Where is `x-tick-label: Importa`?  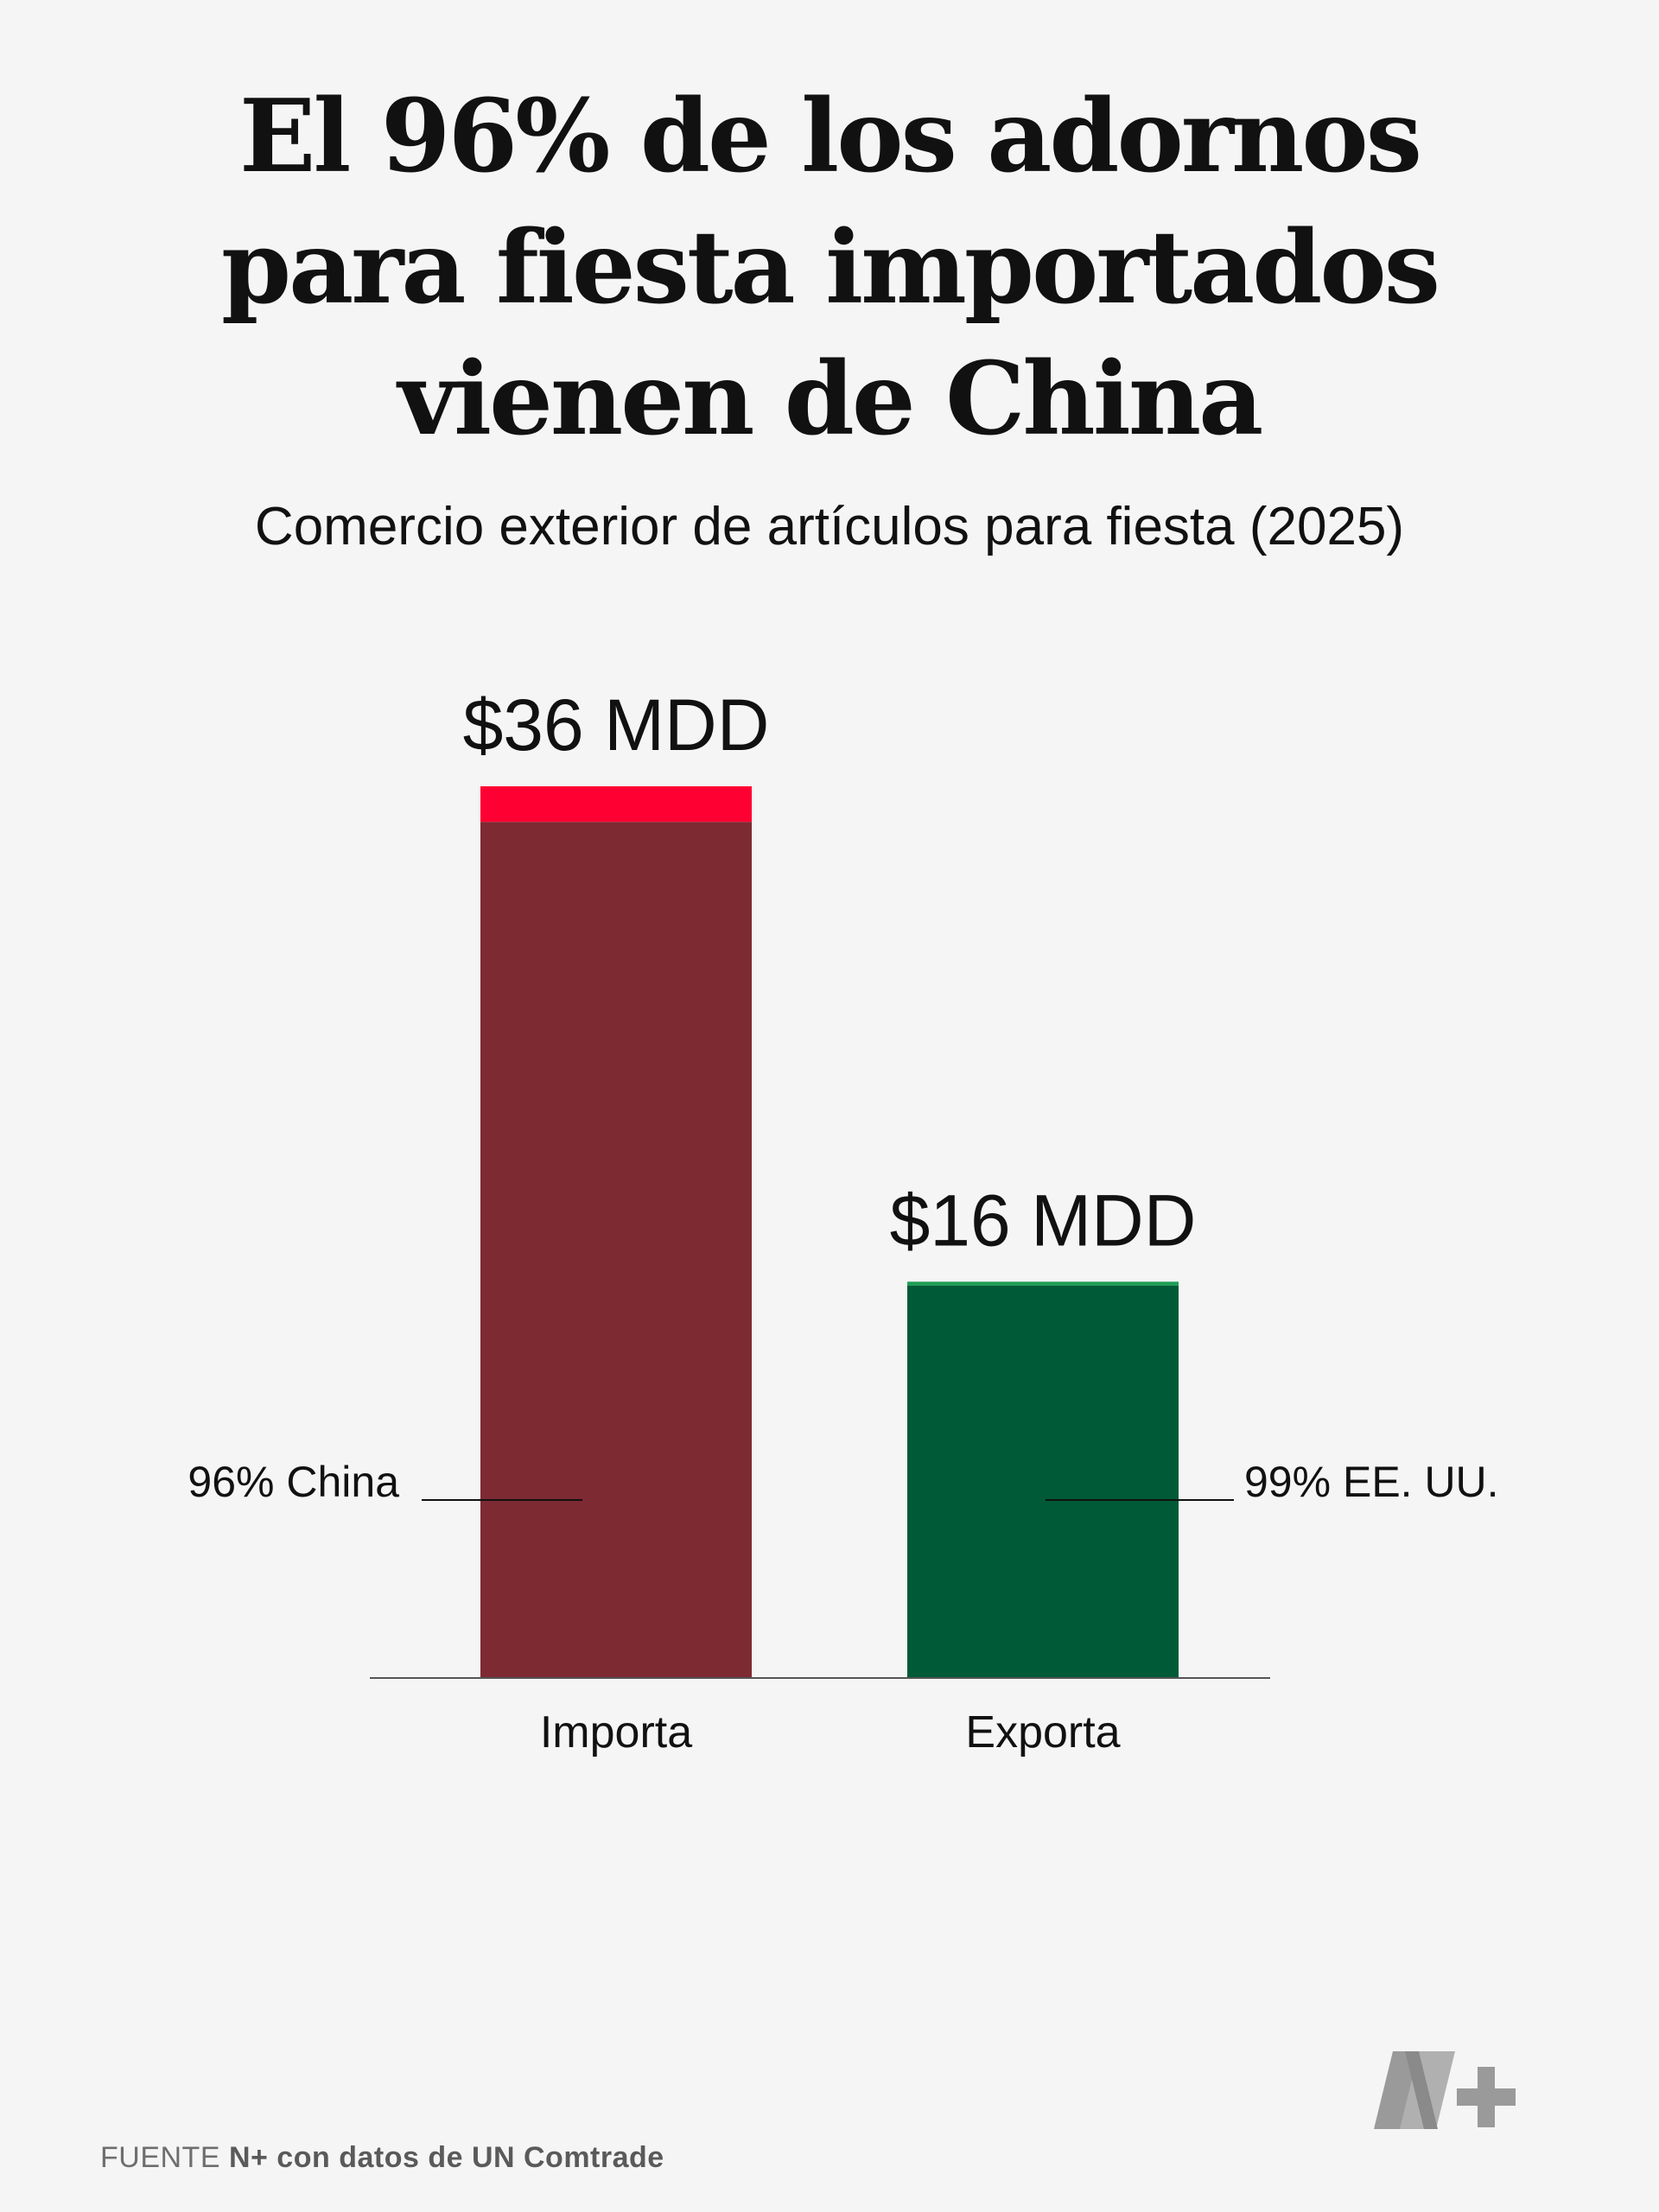 x-tick-label: Importa is located at coordinates (616, 1732).